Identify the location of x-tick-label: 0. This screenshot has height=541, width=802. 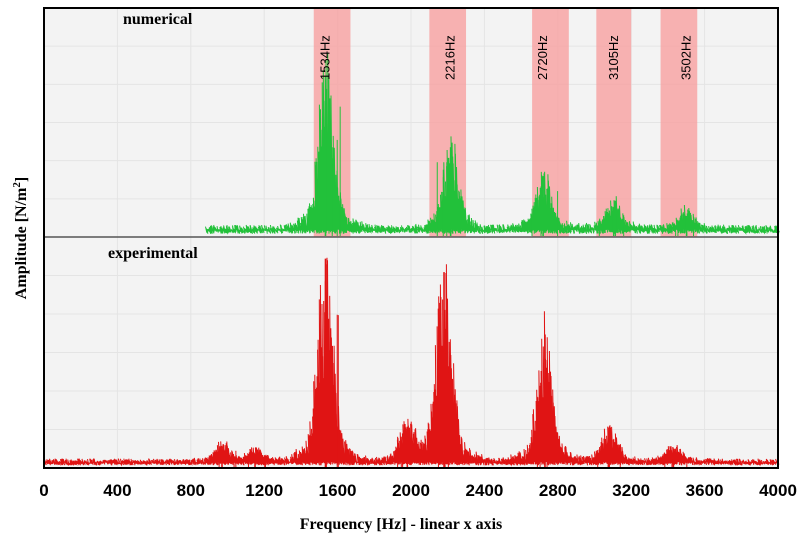
(43, 490).